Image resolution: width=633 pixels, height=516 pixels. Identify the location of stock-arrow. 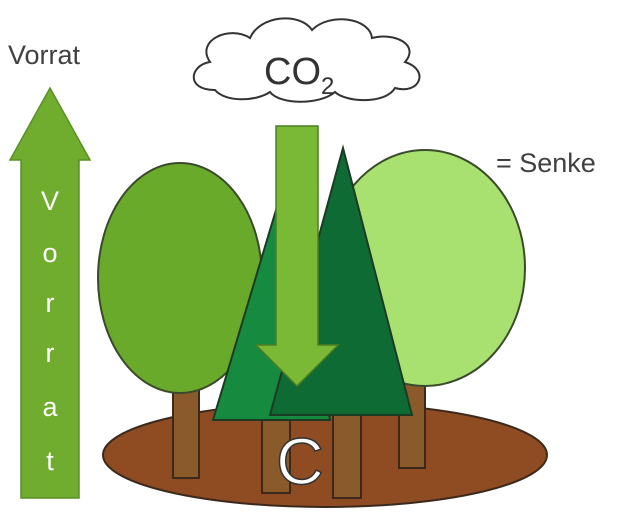
(50, 292).